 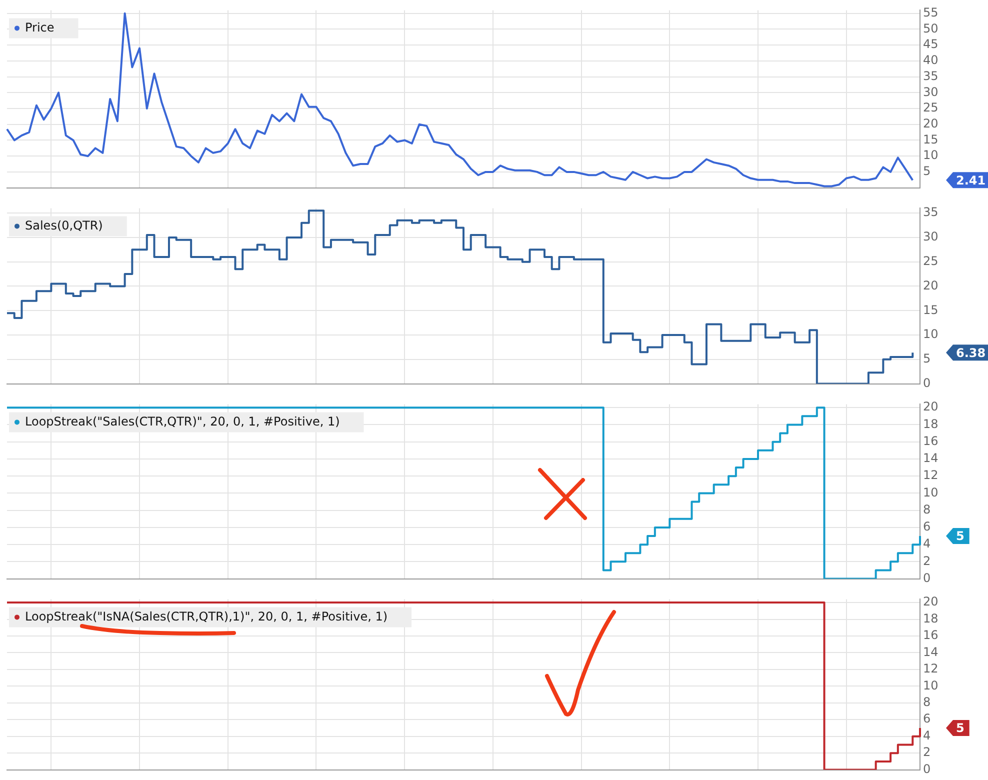 I want to click on legend-label: LoopStreak("Sales(CTR,QTR)", 20, 0, 1, #Positive, 1), so click(x=182, y=421).